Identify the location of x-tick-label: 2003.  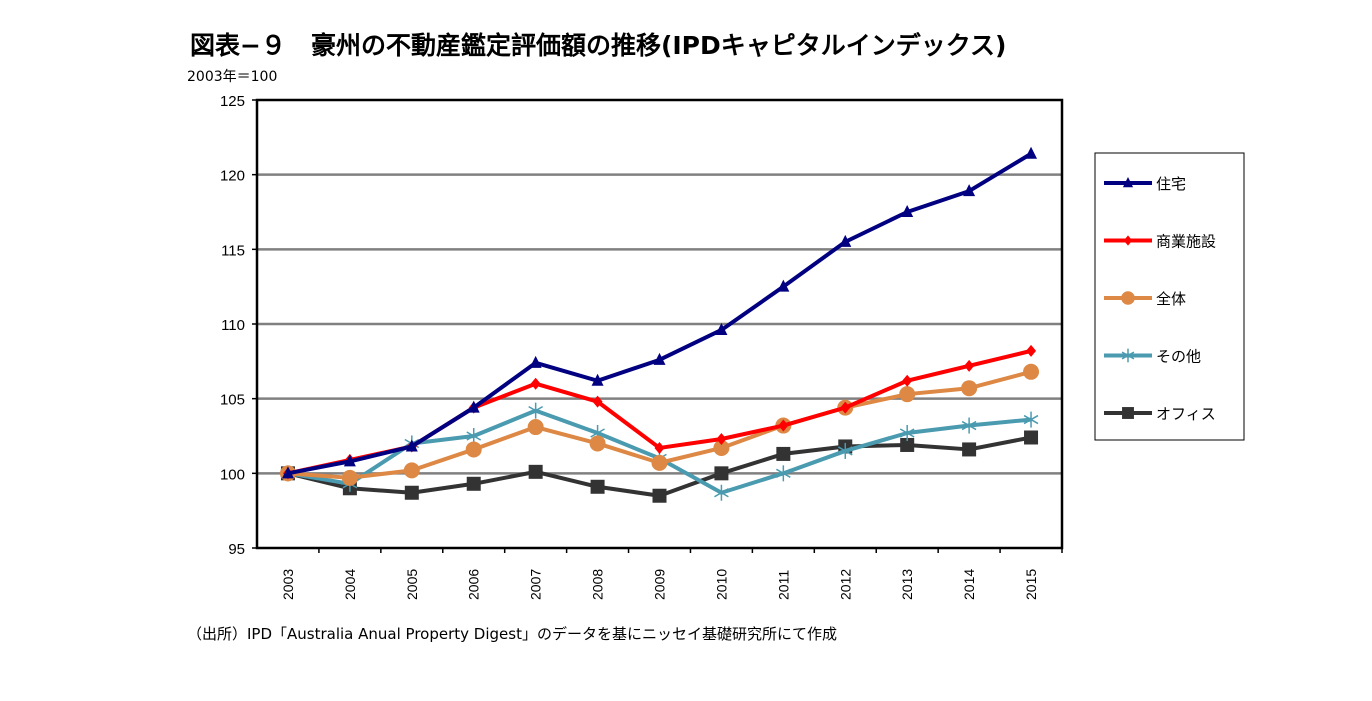
(288, 584).